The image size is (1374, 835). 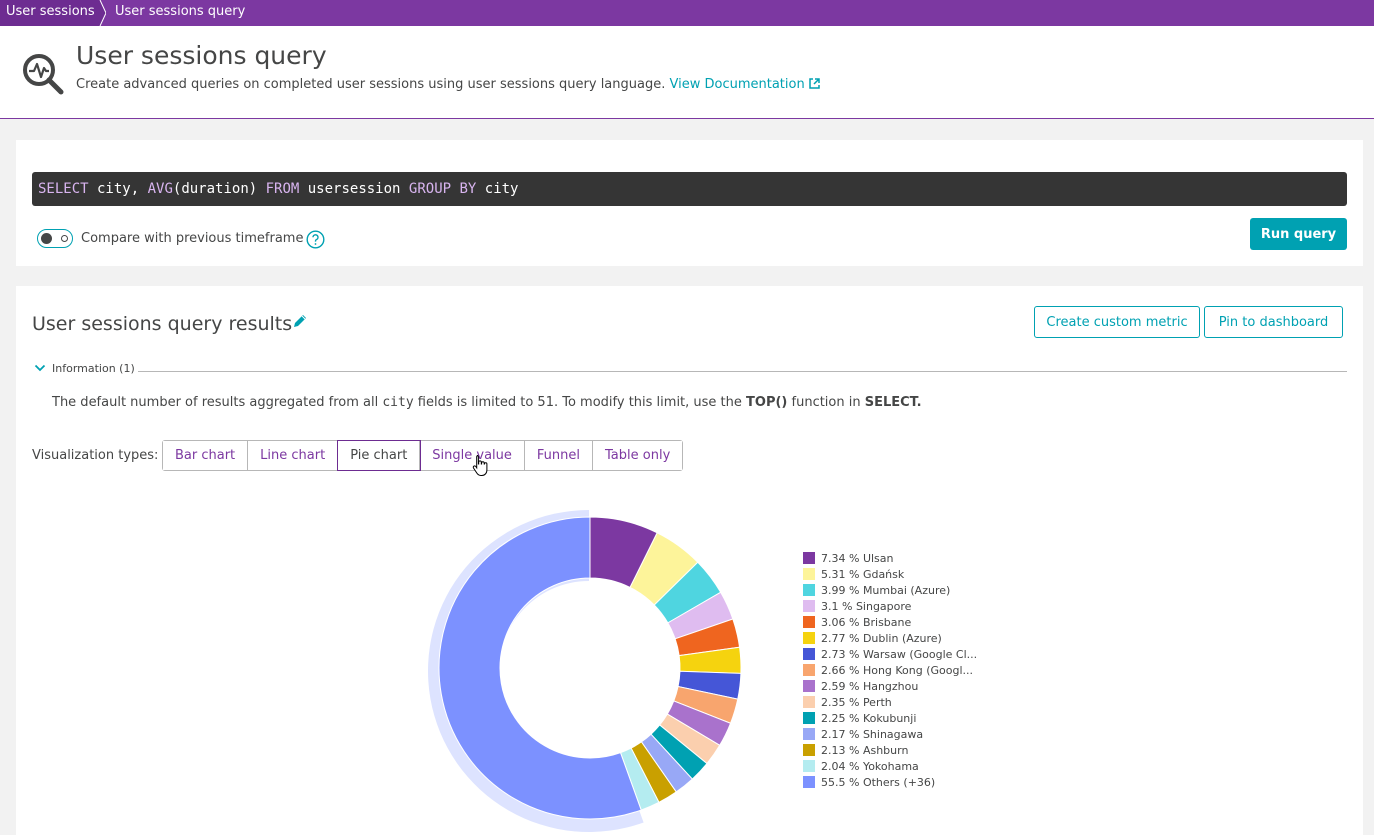 What do you see at coordinates (856, 702) in the screenshot?
I see `legend-label: 2.35 % Perth` at bounding box center [856, 702].